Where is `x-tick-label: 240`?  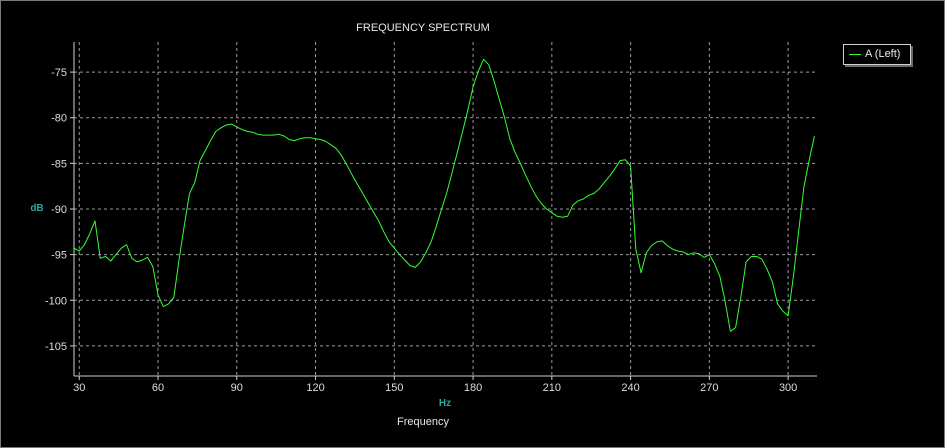 x-tick-label: 240 is located at coordinates (630, 388).